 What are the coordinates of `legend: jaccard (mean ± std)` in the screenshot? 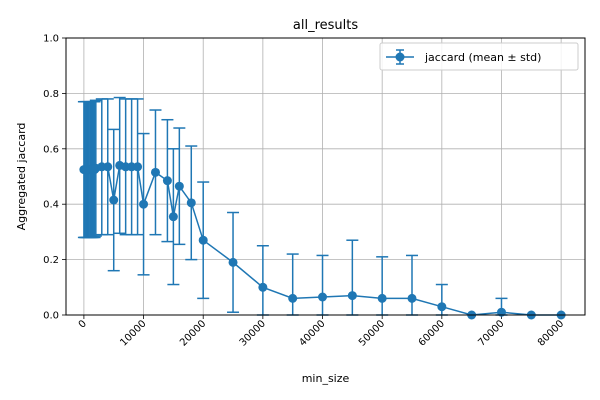 It's located at (479, 56).